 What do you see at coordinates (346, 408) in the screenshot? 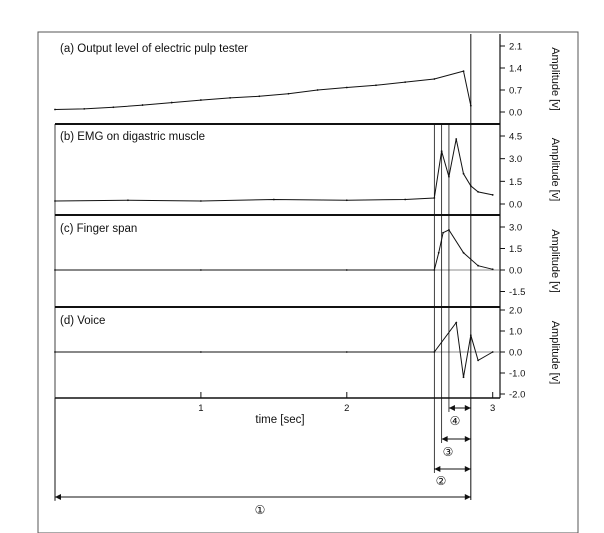
I see `x-tick-label: 2` at bounding box center [346, 408].